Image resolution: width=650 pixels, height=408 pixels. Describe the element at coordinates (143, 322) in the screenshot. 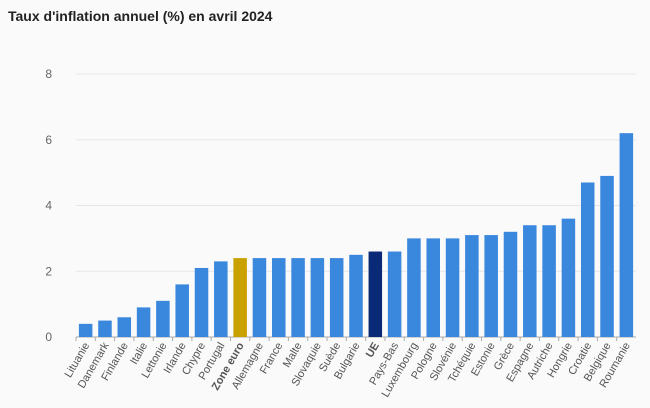

I see `bar-italie` at that location.